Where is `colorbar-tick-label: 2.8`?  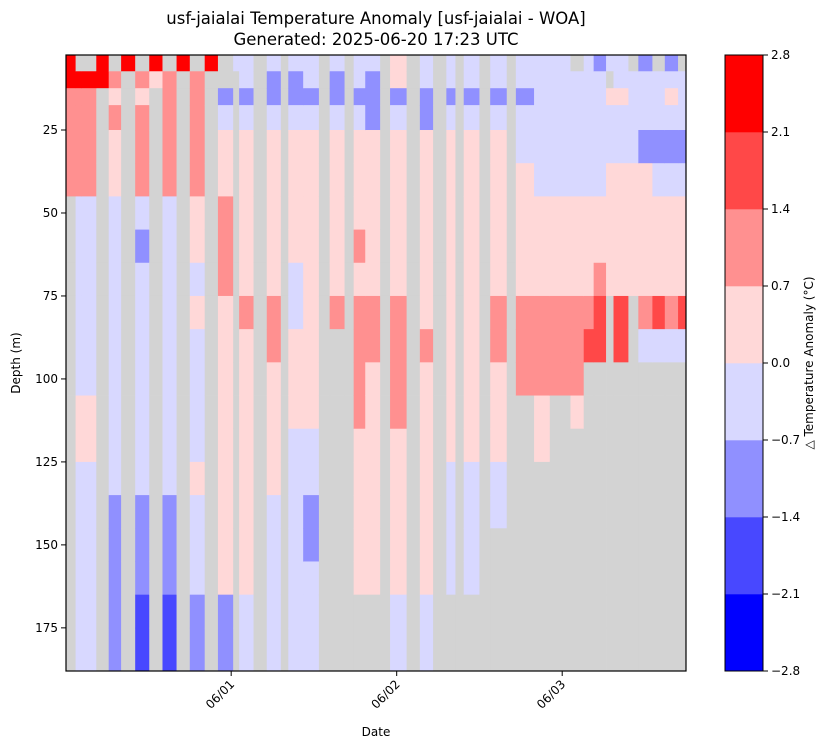 colorbar-tick-label: 2.8 is located at coordinates (780, 55).